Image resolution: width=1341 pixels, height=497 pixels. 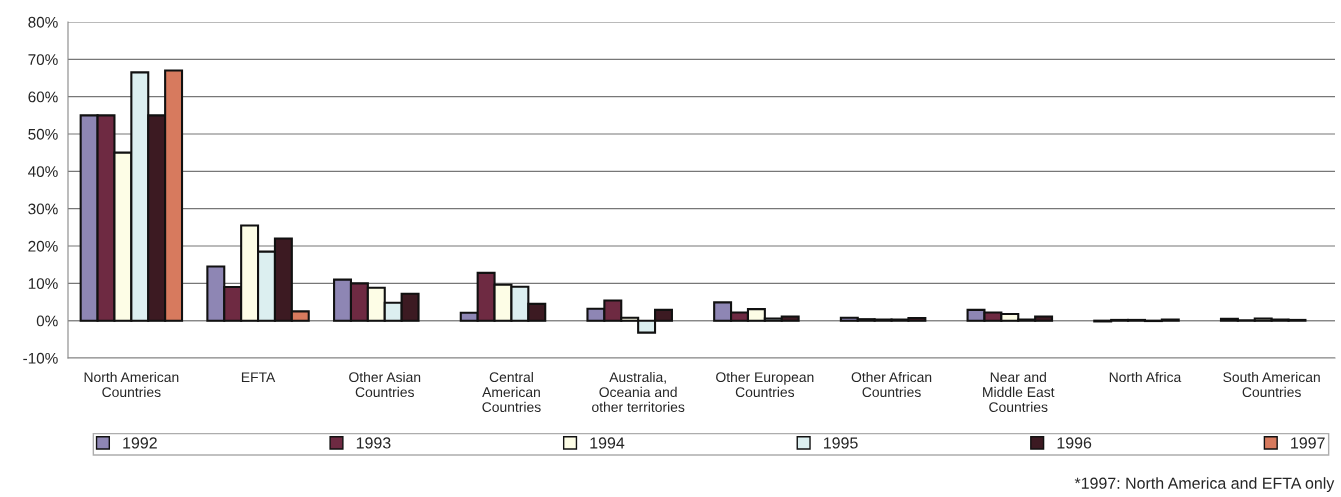 I want to click on x-tick-label: Other European Countries, so click(x=765, y=384).